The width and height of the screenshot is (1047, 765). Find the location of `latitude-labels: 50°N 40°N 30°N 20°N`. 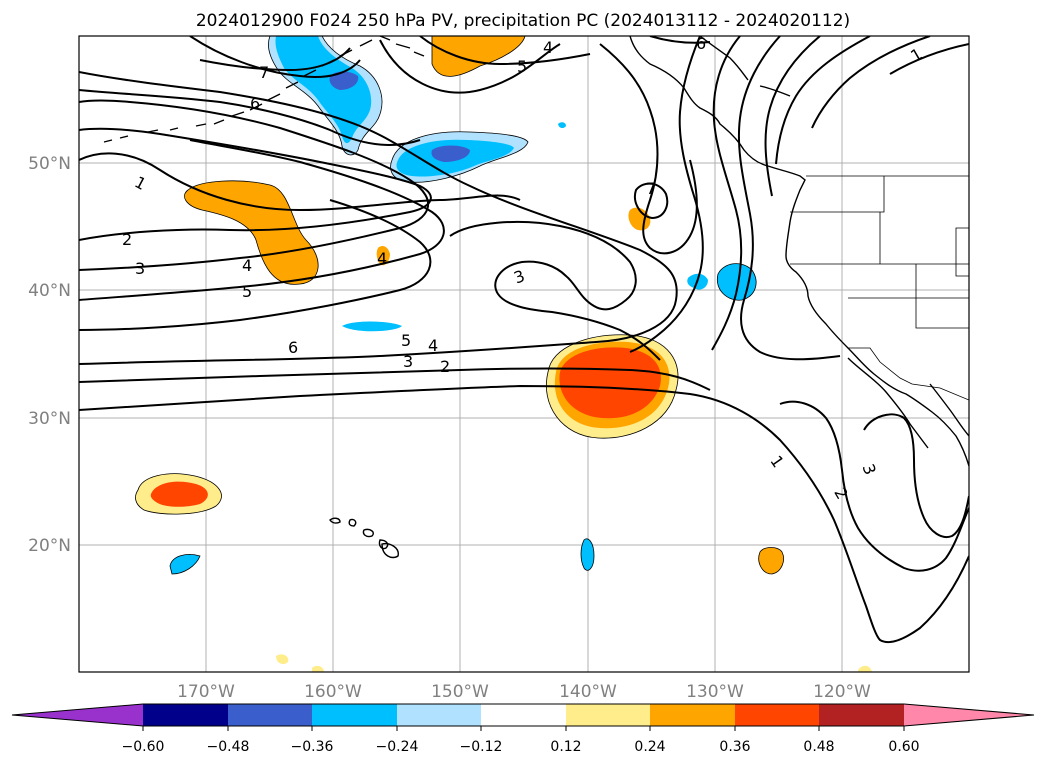

latitude-labels: 50°N 40°N 30°N 20°N is located at coordinates (49, 355).